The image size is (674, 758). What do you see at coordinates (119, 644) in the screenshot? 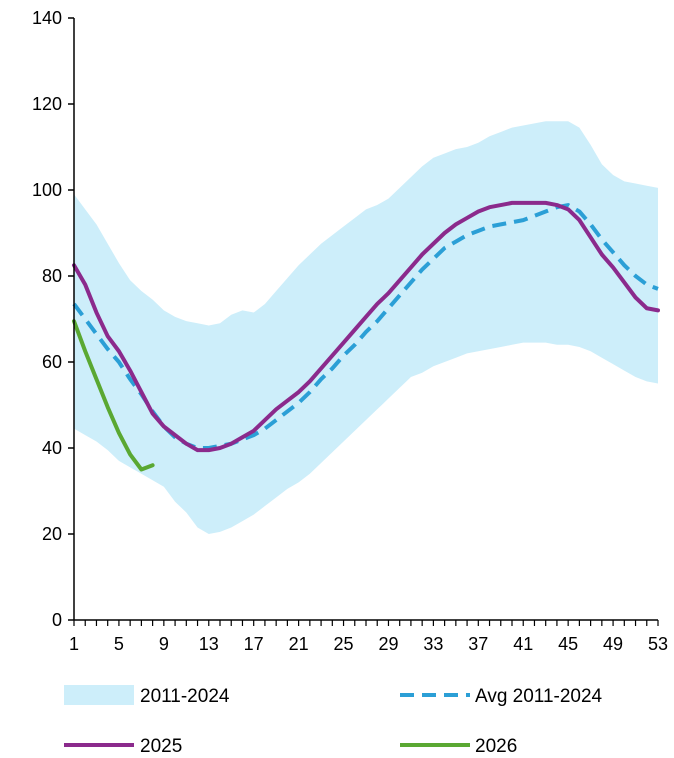
I see `x-tick-label: 5` at bounding box center [119, 644].